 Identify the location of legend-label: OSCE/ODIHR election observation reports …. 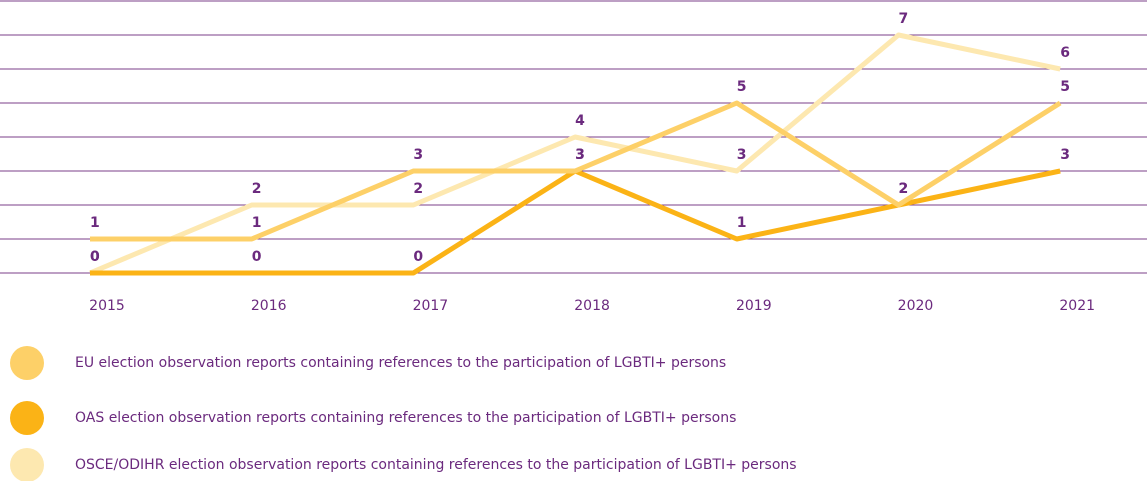
(436, 465).